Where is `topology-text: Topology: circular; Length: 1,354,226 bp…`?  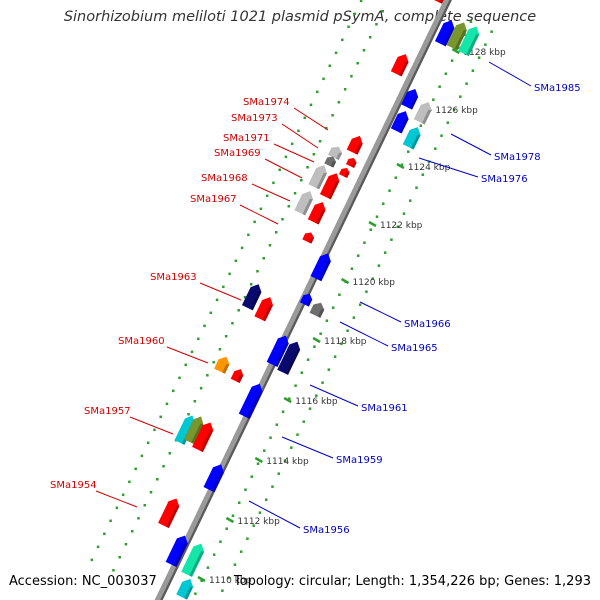 topology-text: Topology: circular; Length: 1,354,226 bp… is located at coordinates (412, 581).